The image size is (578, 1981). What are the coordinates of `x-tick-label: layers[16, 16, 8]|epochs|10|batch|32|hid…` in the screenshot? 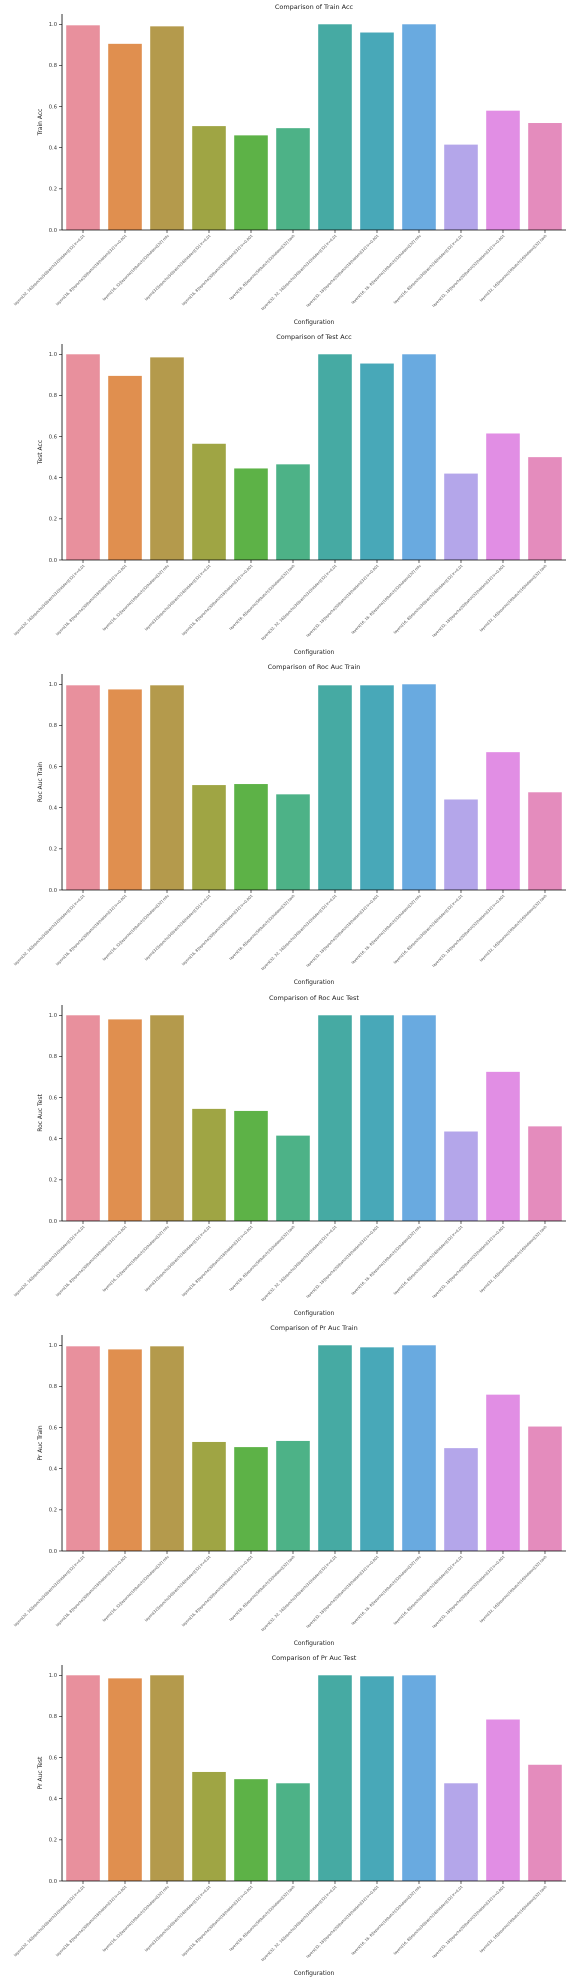 It's located at (386, 599).